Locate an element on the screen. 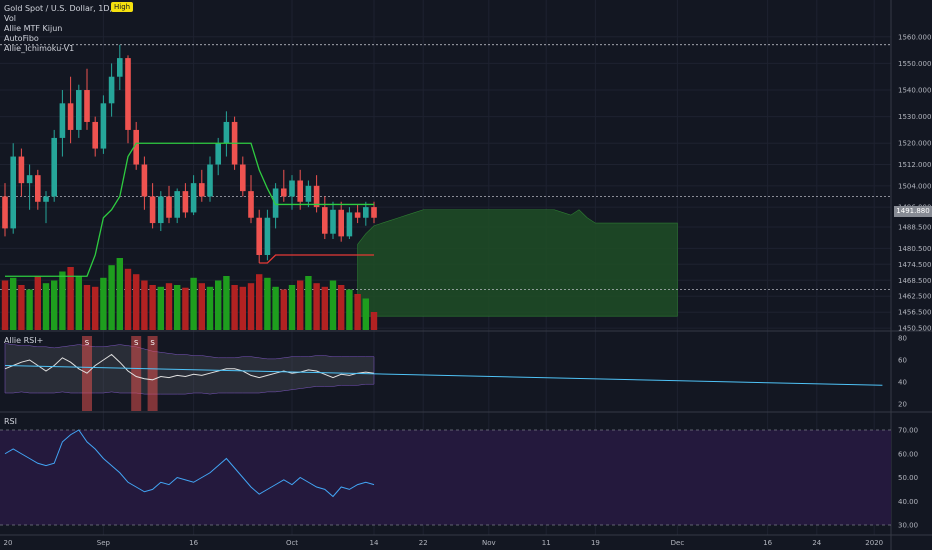 This screenshot has height=550, width=932. kijun-line is located at coordinates (189, 209).